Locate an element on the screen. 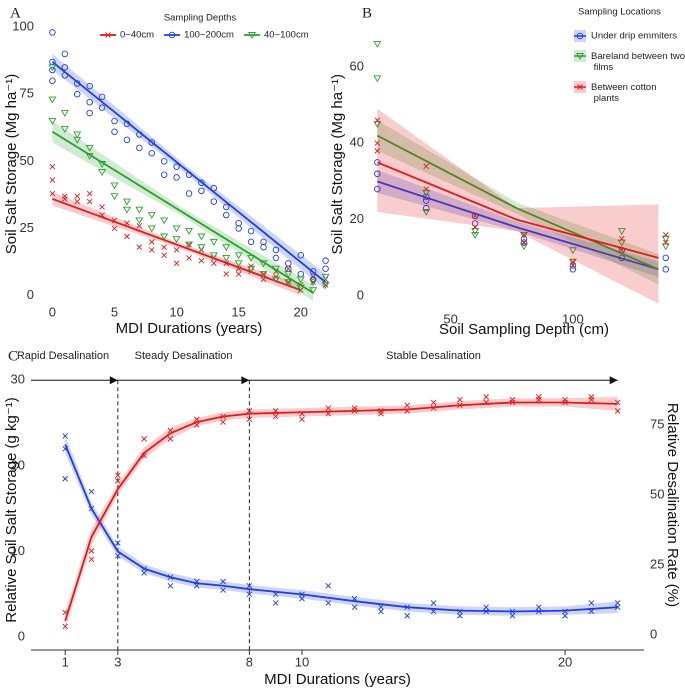 This screenshot has width=685, height=688. y2-axis-label: Relative Desalination Rate (%) is located at coordinates (672, 505).